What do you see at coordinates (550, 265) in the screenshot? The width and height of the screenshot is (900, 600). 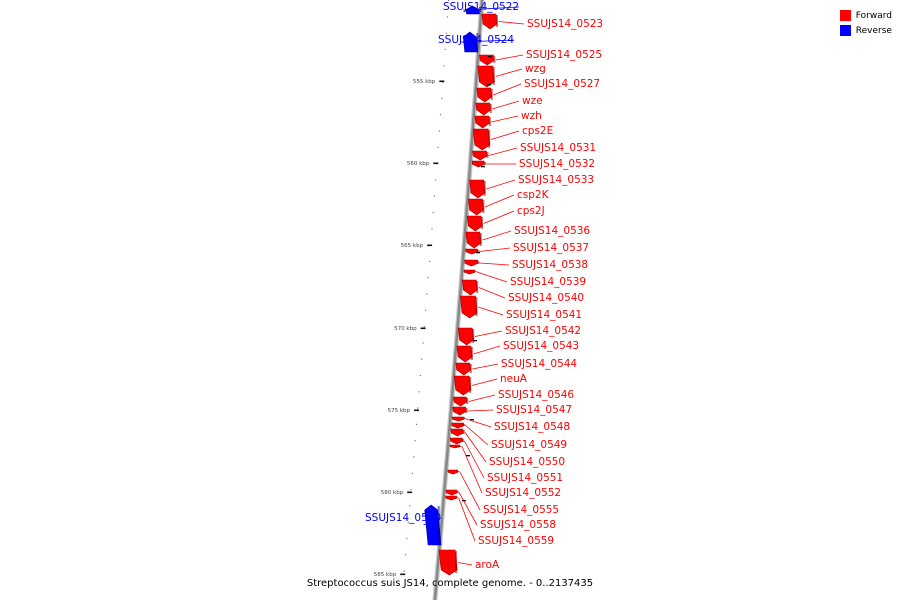 I see `gene-label: SSUJS14_0538` at bounding box center [550, 265].